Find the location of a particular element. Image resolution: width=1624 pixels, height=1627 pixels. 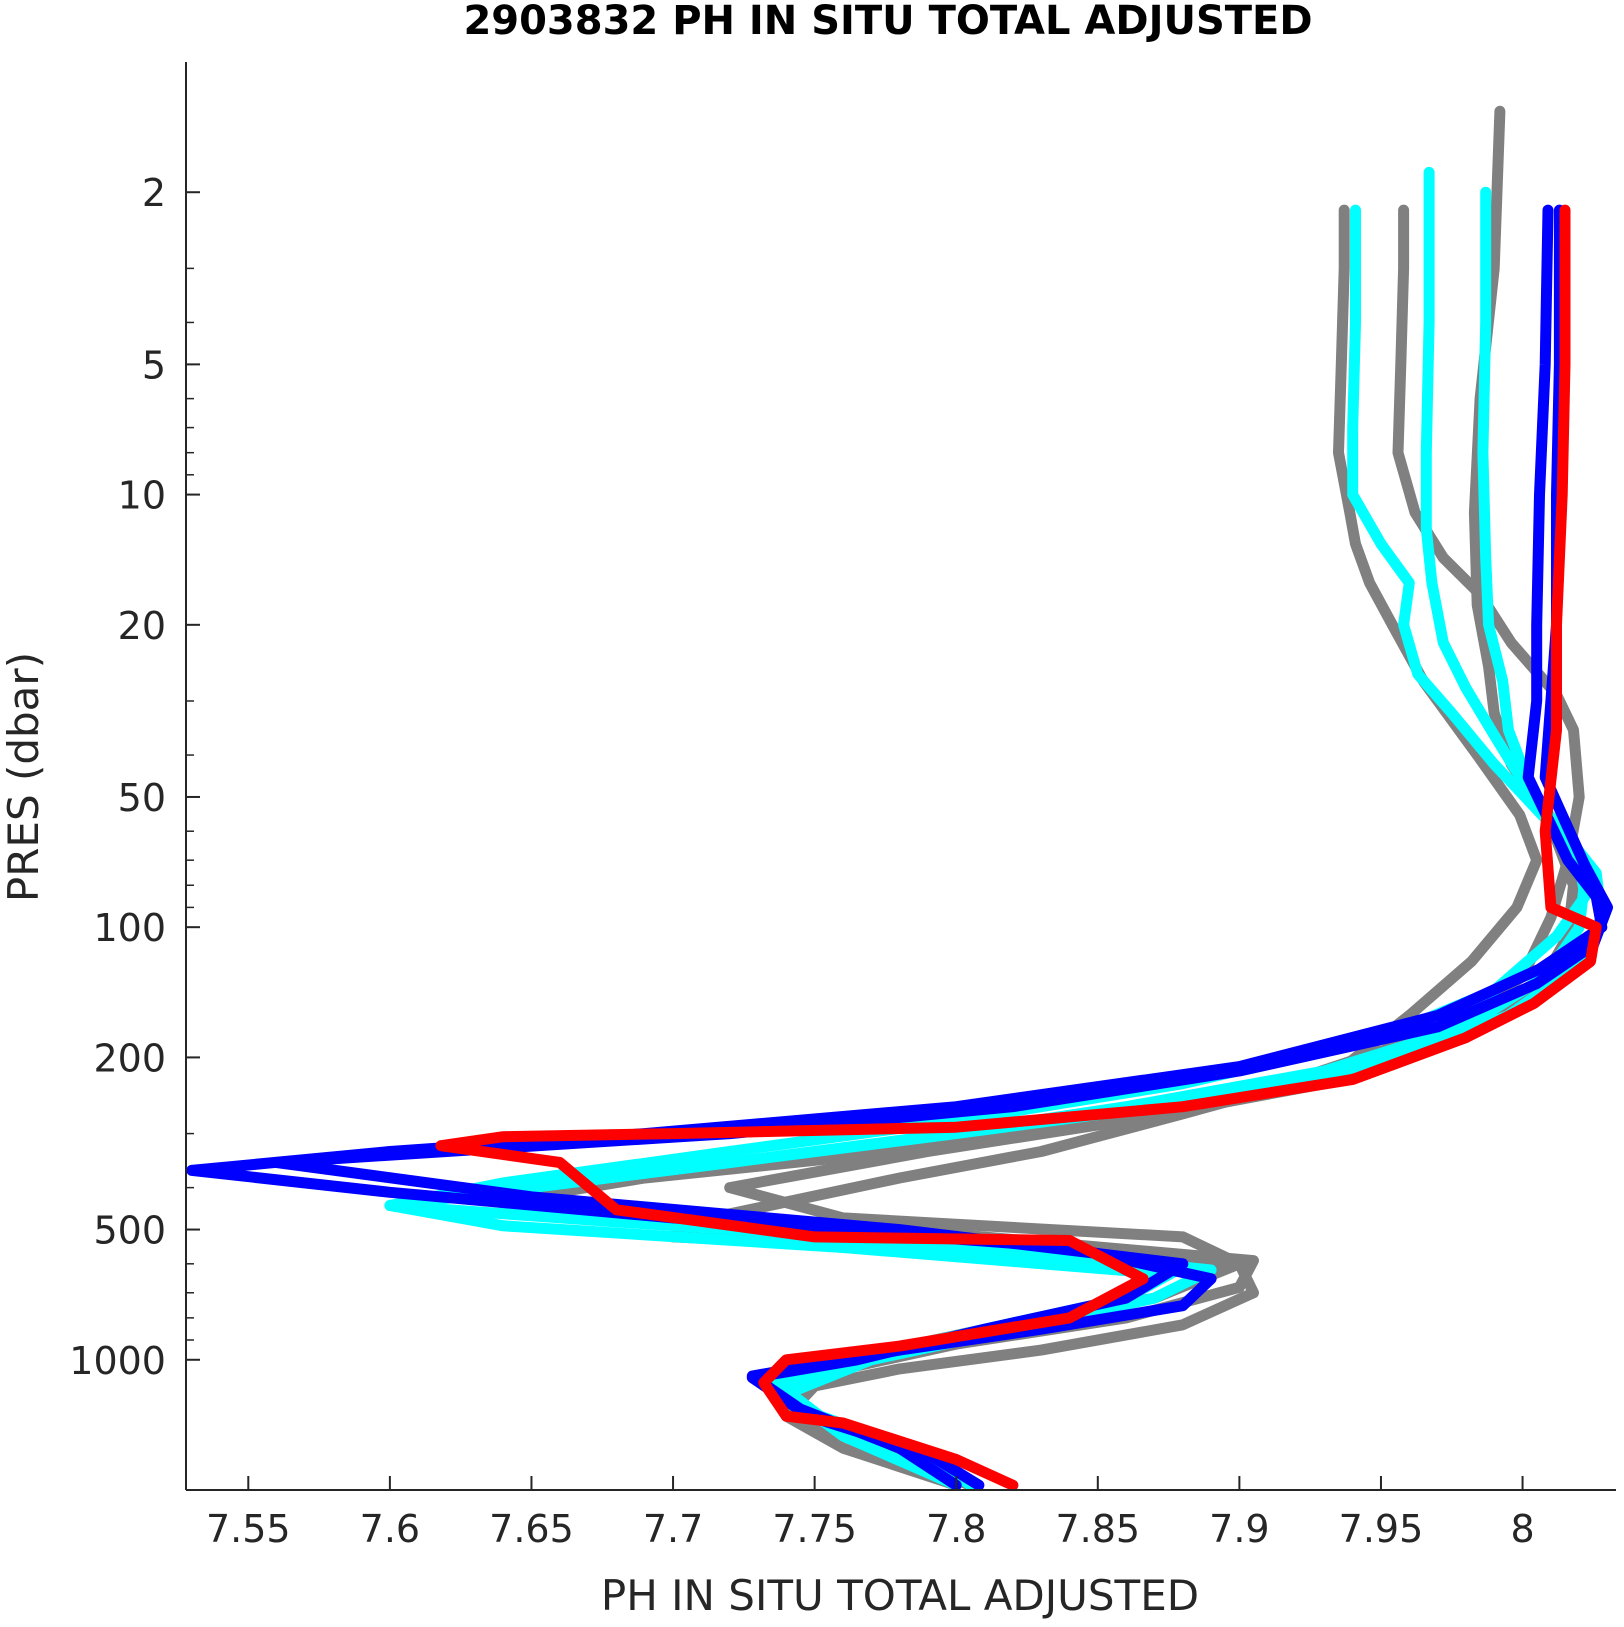

y-tick-label: 10 is located at coordinates (142, 496).